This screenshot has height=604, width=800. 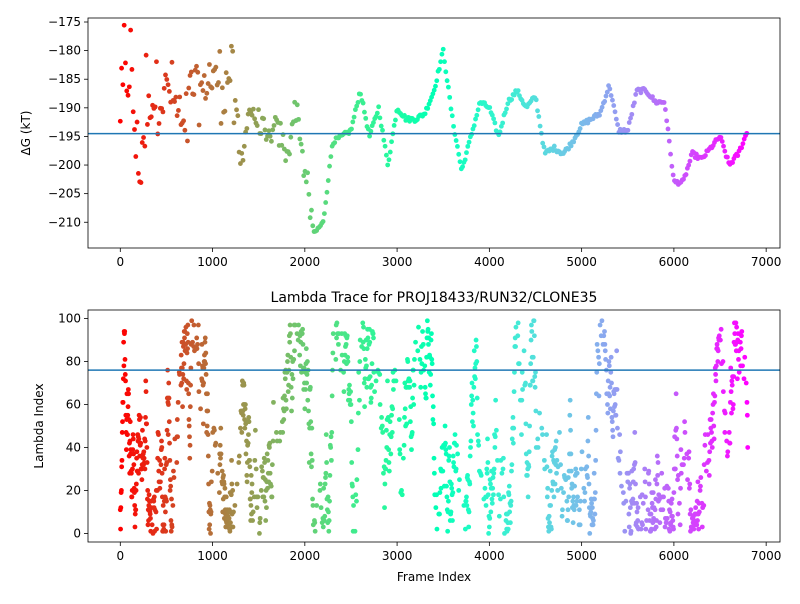 What do you see at coordinates (64, 79) in the screenshot?
I see `y-tick-label: −185` at bounding box center [64, 79].